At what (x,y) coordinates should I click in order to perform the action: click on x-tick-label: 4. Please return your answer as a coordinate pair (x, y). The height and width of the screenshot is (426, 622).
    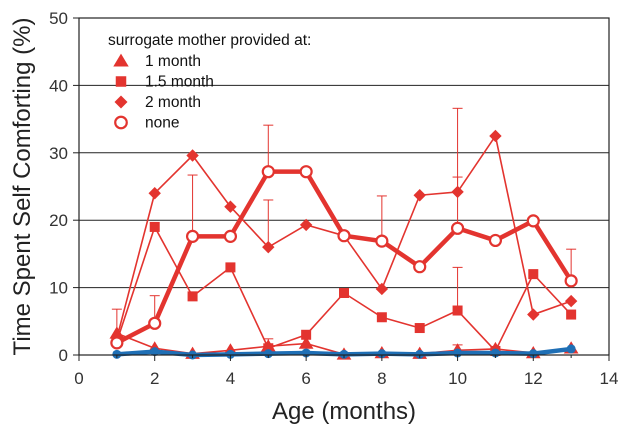
    Looking at the image, I should click on (230, 378).